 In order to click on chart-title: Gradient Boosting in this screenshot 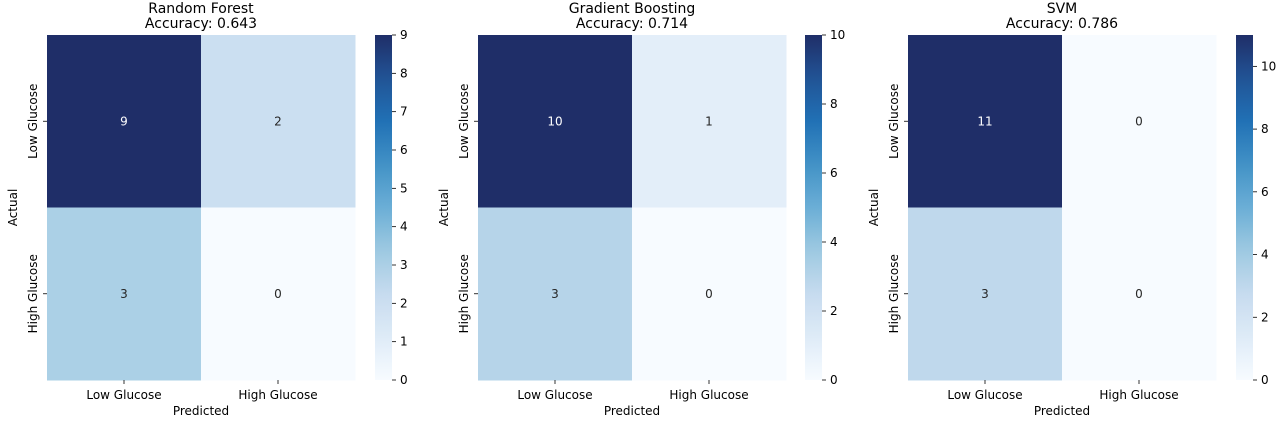, I will do `click(632, 9)`.